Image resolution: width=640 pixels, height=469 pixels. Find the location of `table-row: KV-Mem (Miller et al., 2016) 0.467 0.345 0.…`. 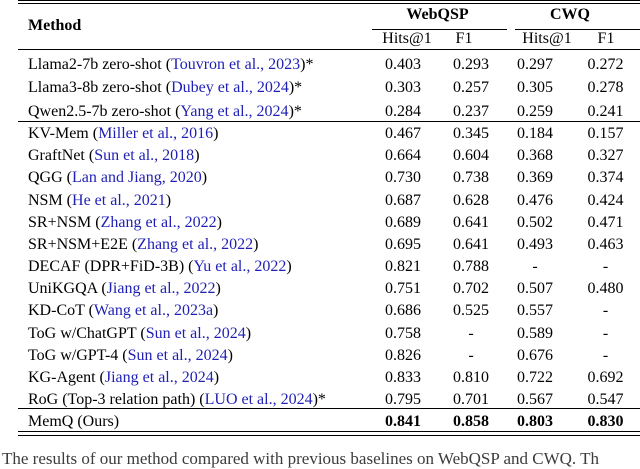

table-row: KV-Mem (Miller et al., 2016) 0.467 0.345 0.… is located at coordinates (320, 133).